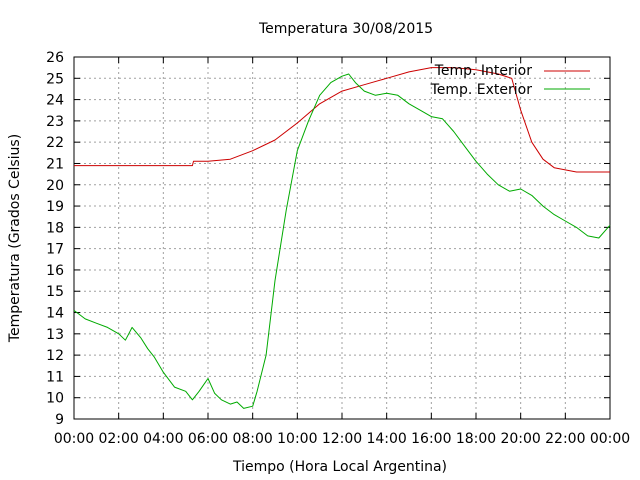  Describe the element at coordinates (345, 29) in the screenshot. I see `chart-title: Temperatura 30/08/2015` at that location.